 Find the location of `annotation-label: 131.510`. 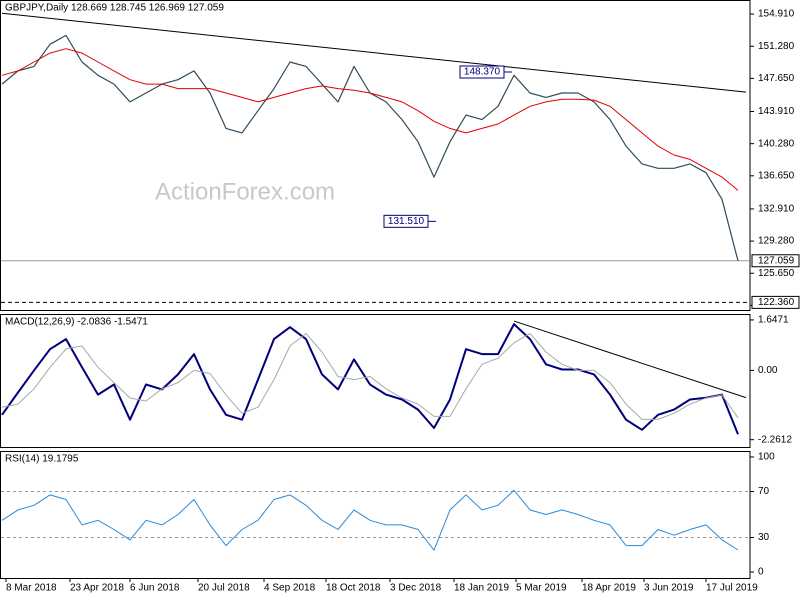

annotation-label: 131.510 is located at coordinates (406, 221).